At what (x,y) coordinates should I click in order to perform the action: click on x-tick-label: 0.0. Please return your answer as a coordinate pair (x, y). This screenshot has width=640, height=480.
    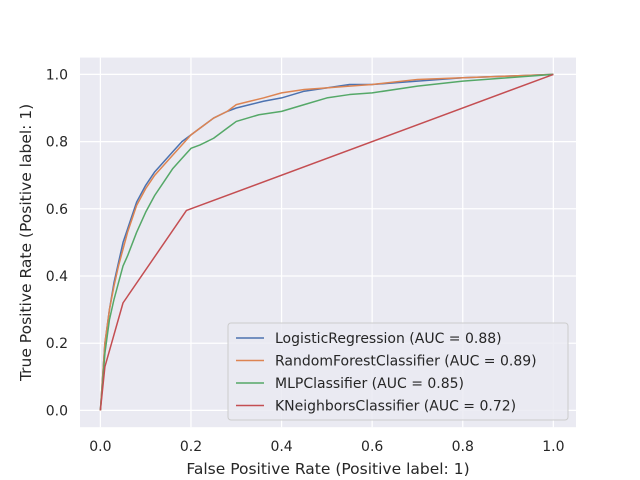
    Looking at the image, I should click on (100, 447).